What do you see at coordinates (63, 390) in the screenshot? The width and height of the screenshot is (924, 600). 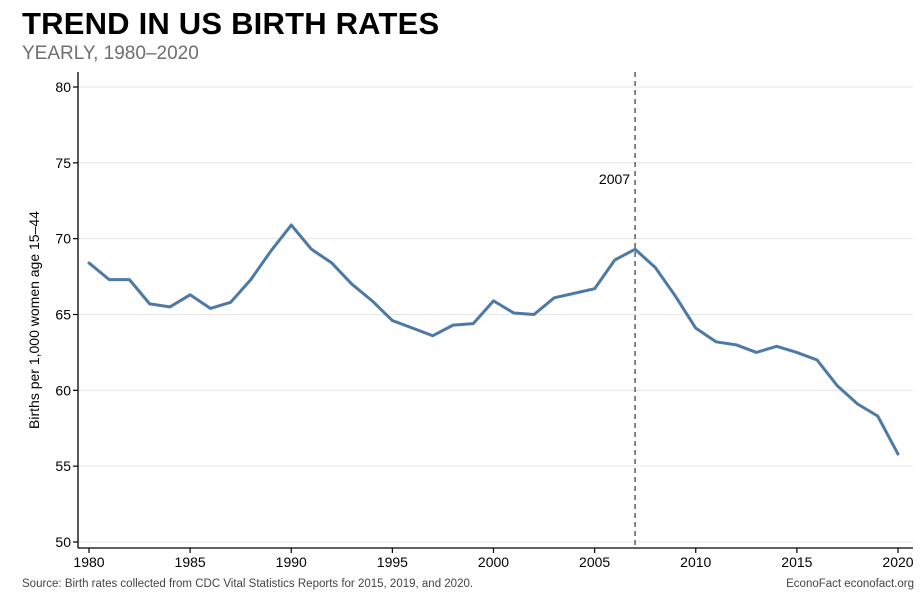 I see `y-tick-label-60: 60` at bounding box center [63, 390].